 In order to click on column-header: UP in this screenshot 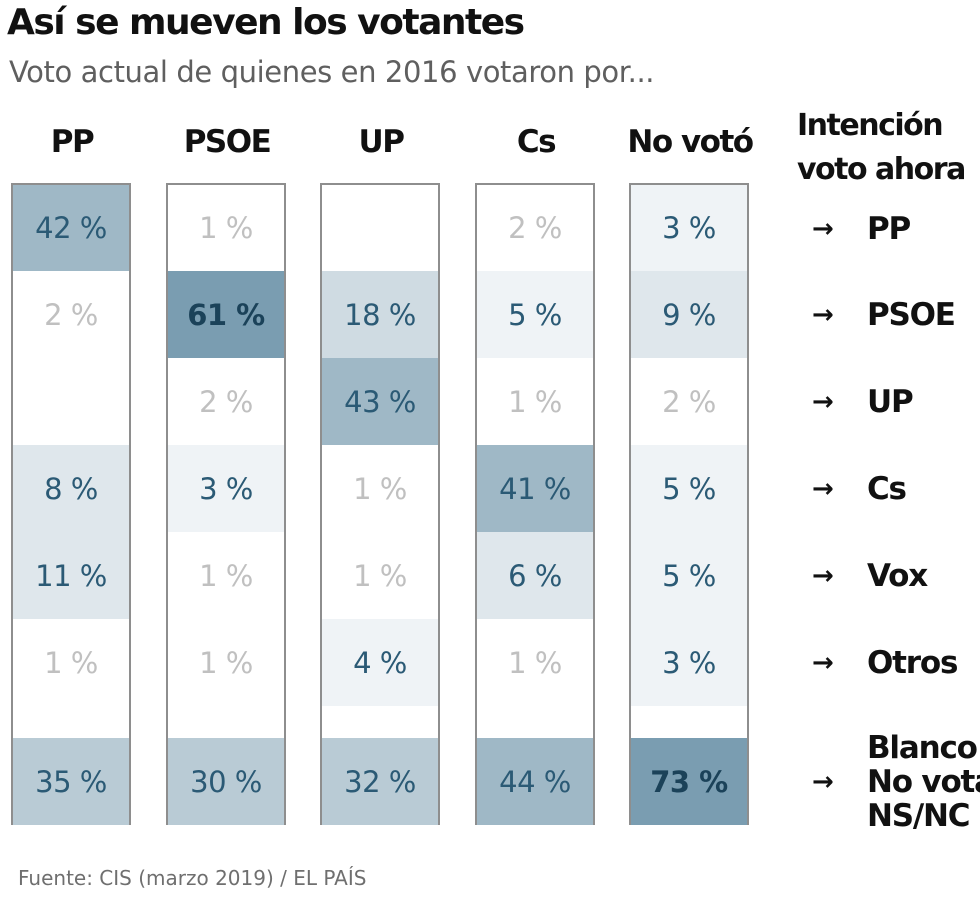, I will do `click(381, 142)`.